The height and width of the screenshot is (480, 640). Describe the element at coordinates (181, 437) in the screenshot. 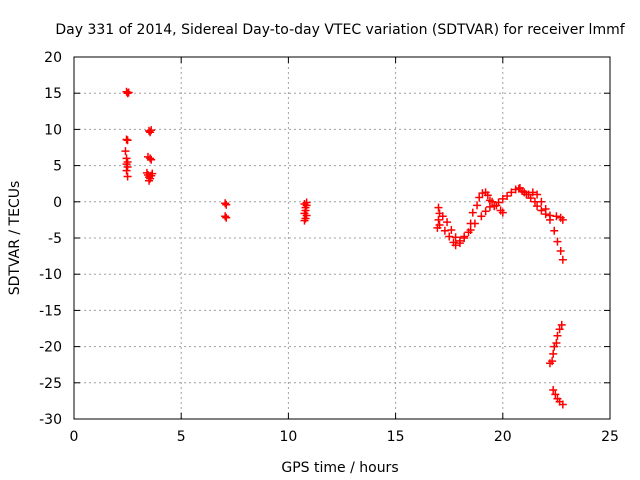

I see `x-tick-label: 5` at that location.